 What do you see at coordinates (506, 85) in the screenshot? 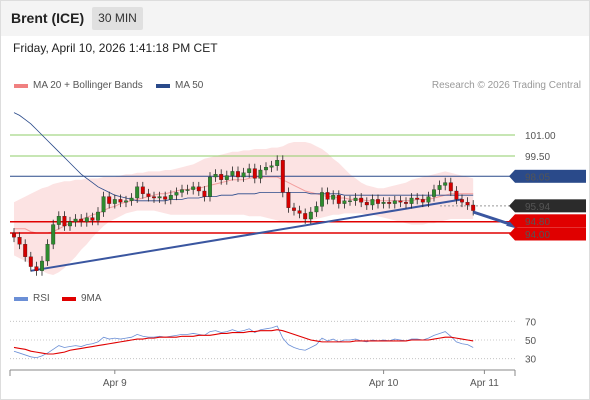
I see `copyright: Research © 2026 Trading Central` at bounding box center [506, 85].